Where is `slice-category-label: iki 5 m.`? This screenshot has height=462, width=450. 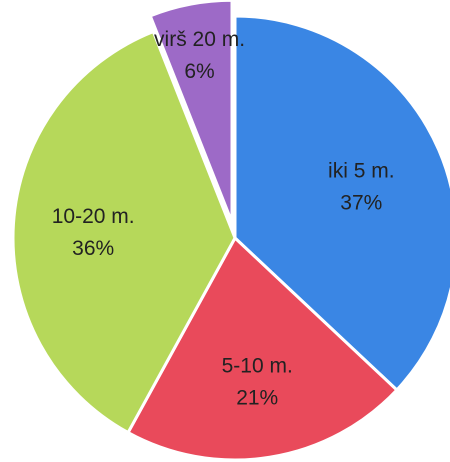
slice-category-label: iki 5 m. is located at coordinates (361, 170).